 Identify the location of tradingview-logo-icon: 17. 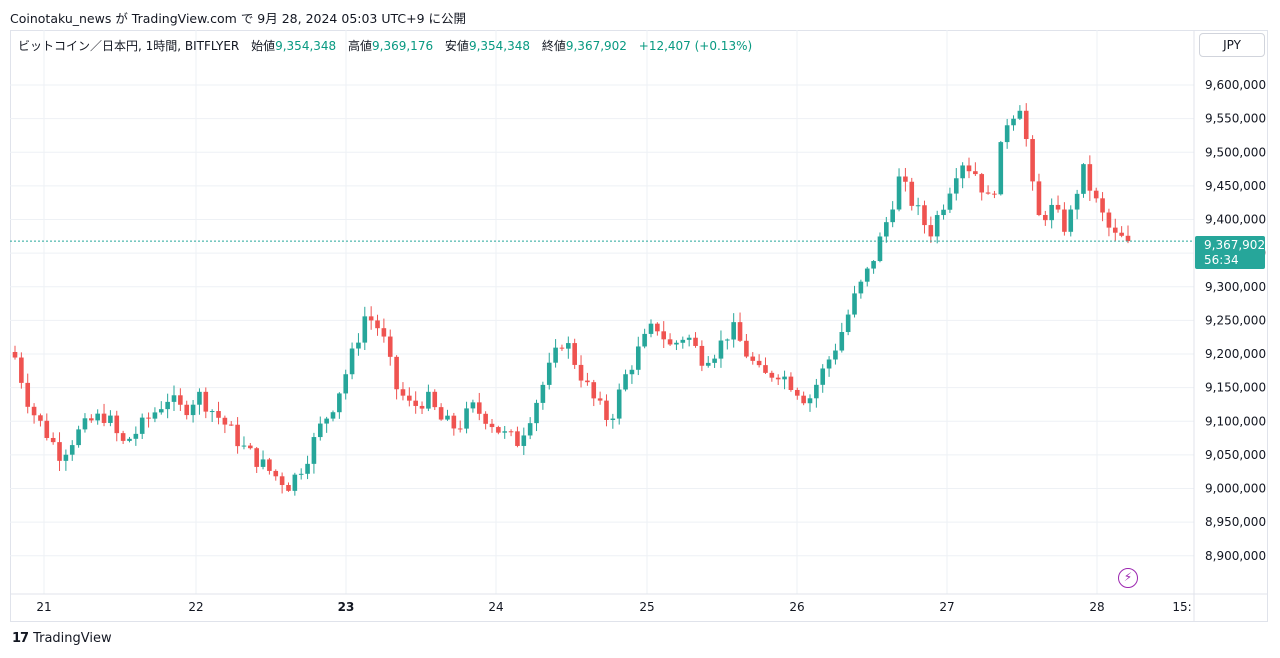
(20, 638).